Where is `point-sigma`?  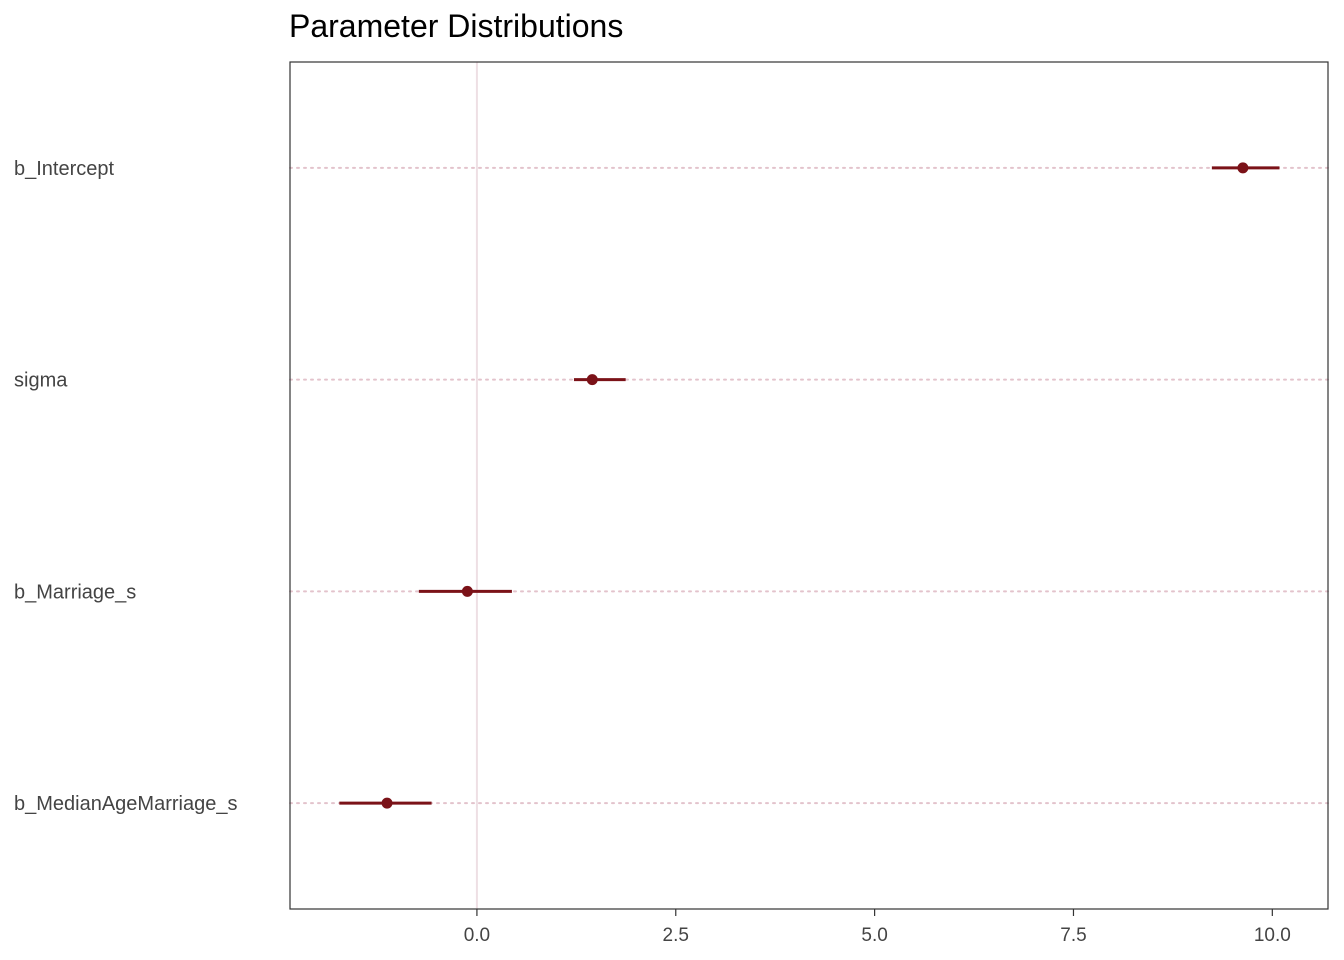
point-sigma is located at coordinates (592, 380).